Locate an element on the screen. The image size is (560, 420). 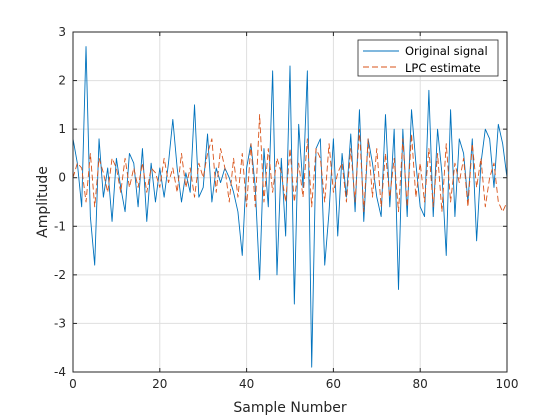
y-tick-label: 3 is located at coordinates (62, 32).